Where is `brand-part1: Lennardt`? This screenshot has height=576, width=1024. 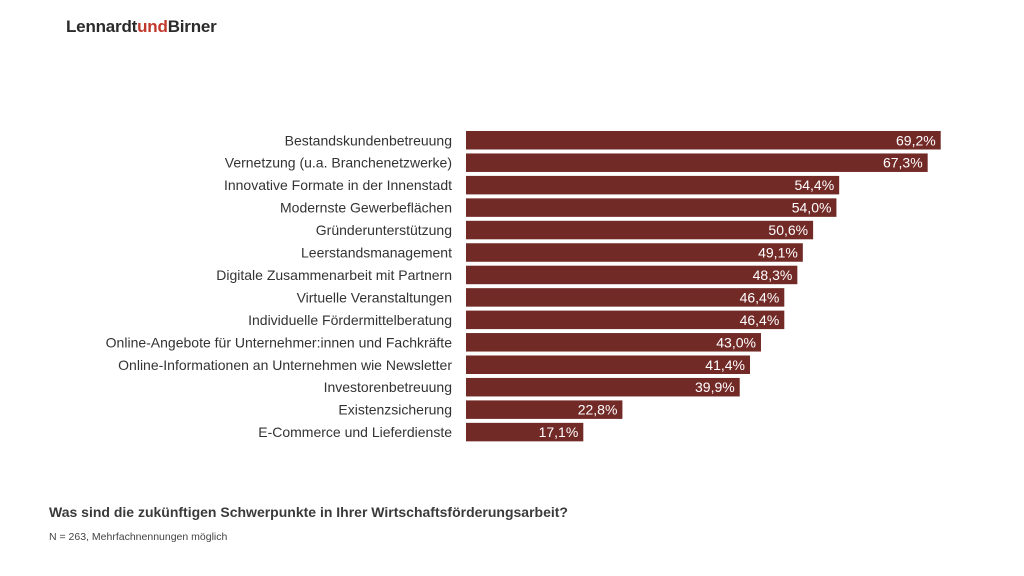
brand-part1: Lennardt is located at coordinates (102, 26).